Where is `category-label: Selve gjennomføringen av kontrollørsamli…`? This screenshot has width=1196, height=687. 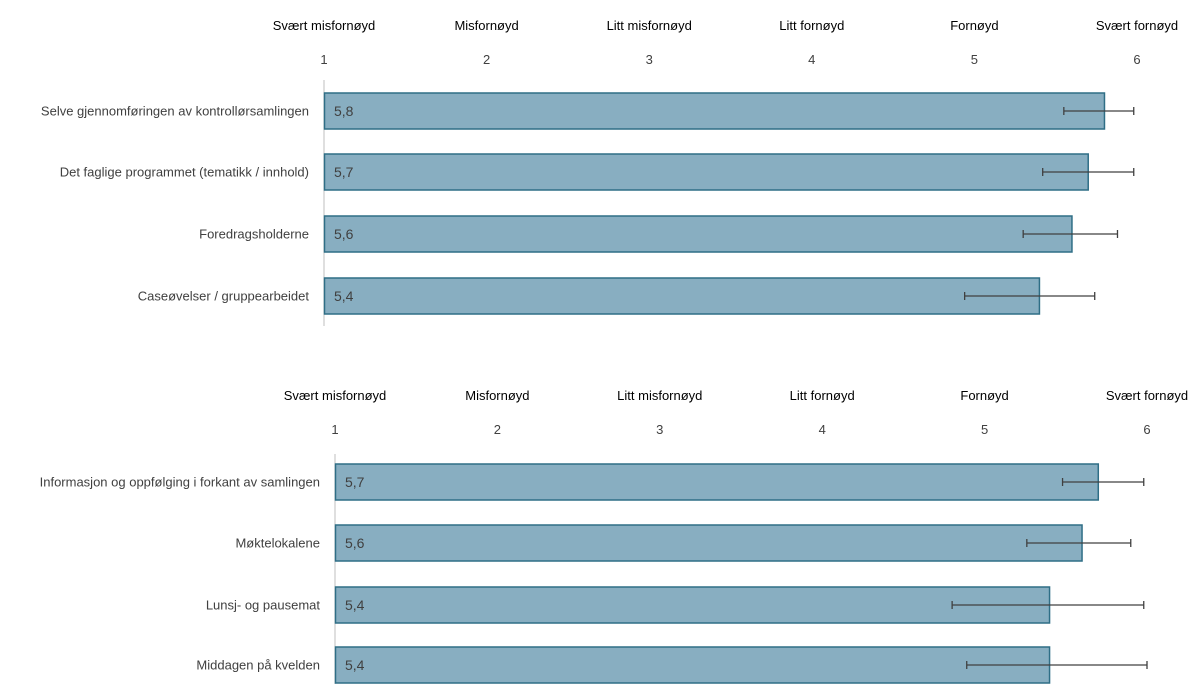 category-label: Selve gjennomføringen av kontrollørsamli… is located at coordinates (175, 111).